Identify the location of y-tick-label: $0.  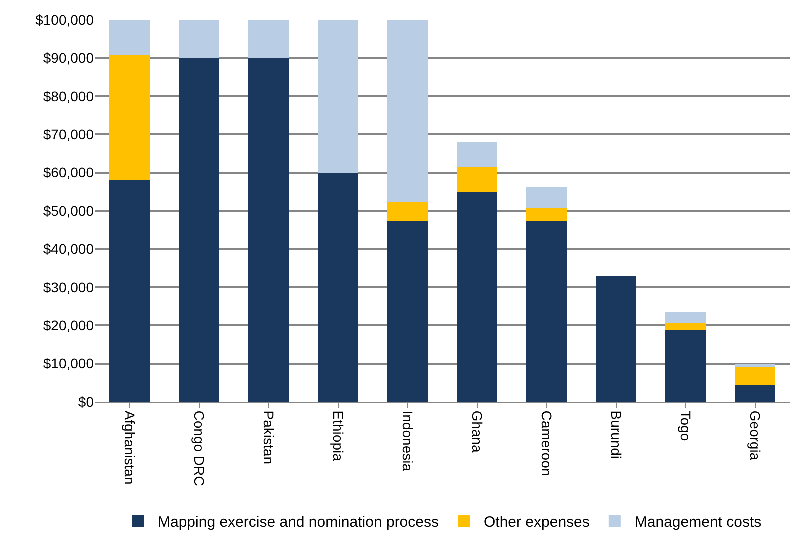
(86, 402).